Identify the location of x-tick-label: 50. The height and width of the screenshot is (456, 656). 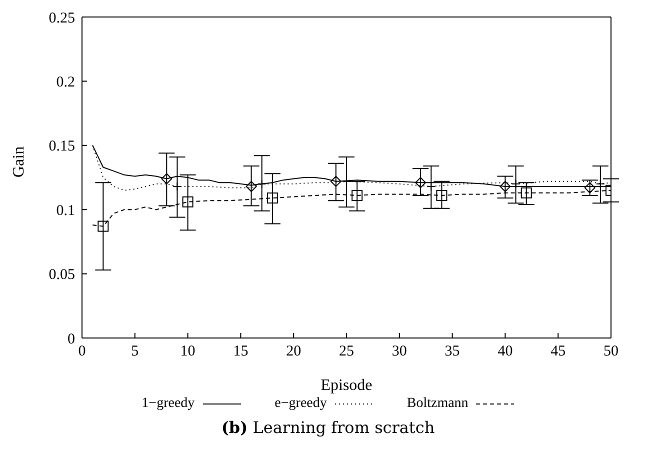
(611, 352).